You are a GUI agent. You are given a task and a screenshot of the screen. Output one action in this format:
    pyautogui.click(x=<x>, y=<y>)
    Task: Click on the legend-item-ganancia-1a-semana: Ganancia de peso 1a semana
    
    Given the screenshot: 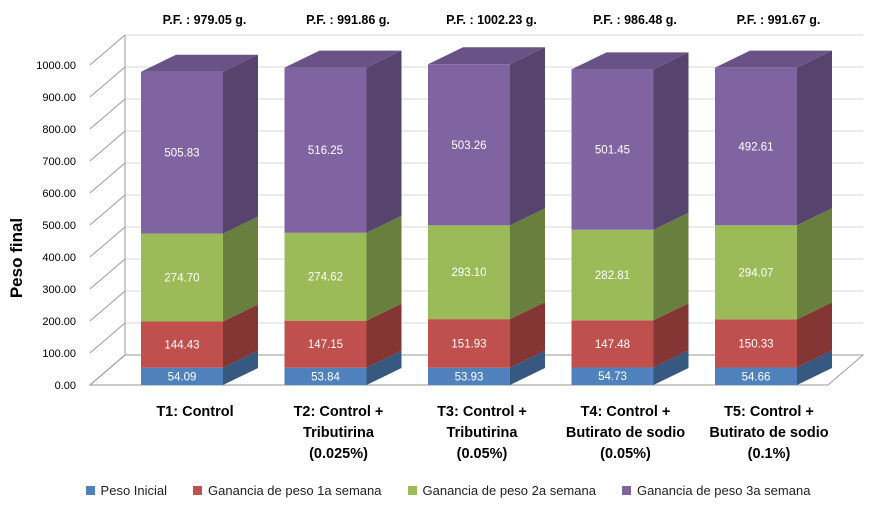 What is the action you would take?
    pyautogui.click(x=287, y=490)
    